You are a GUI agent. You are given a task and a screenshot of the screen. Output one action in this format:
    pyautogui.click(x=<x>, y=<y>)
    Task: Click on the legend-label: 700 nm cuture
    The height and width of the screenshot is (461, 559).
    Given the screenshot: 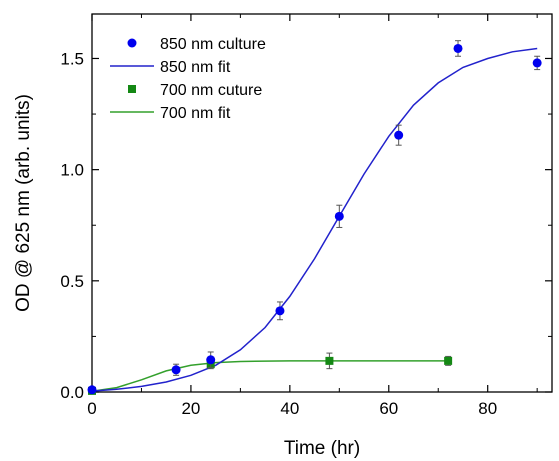 What is the action you would take?
    pyautogui.click(x=211, y=90)
    